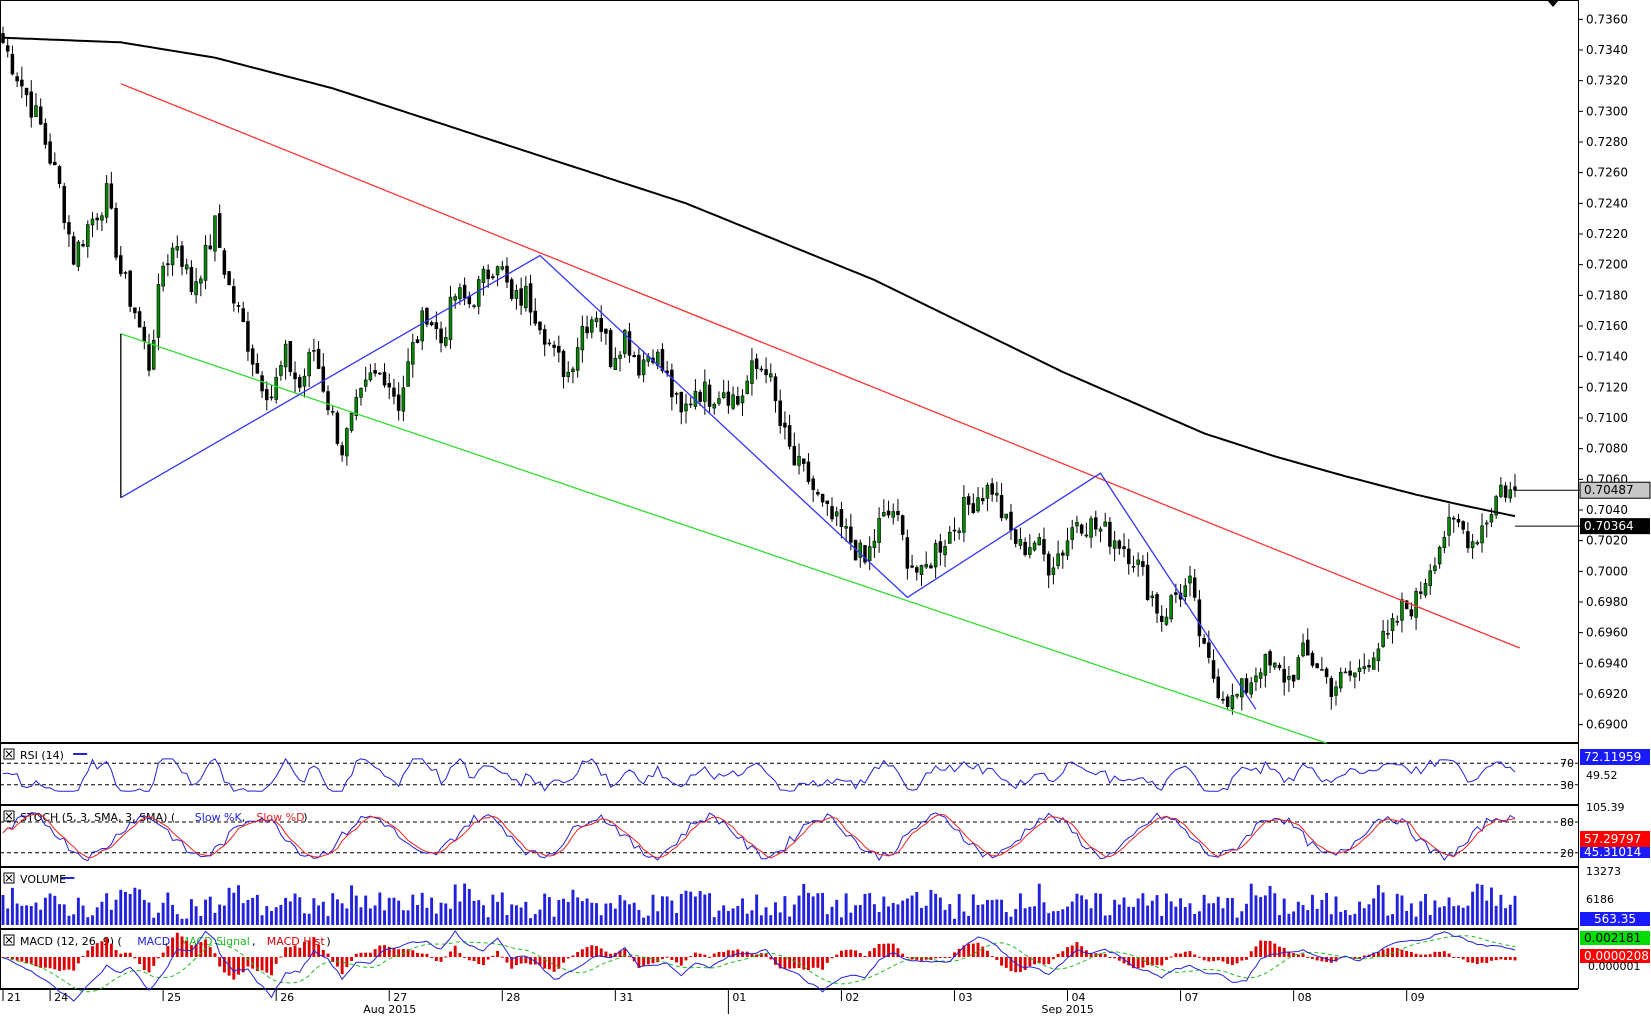 The image size is (1651, 1018). What do you see at coordinates (1567, 763) in the screenshot?
I see `rsi-tick-label: 70` at bounding box center [1567, 763].